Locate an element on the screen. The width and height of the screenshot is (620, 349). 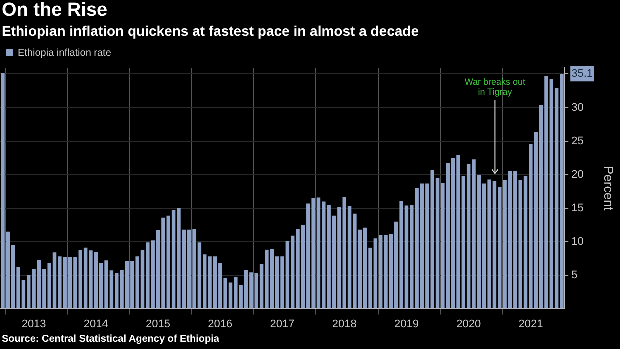
annotation: War breaks out in Tigray is located at coordinates (495, 87).